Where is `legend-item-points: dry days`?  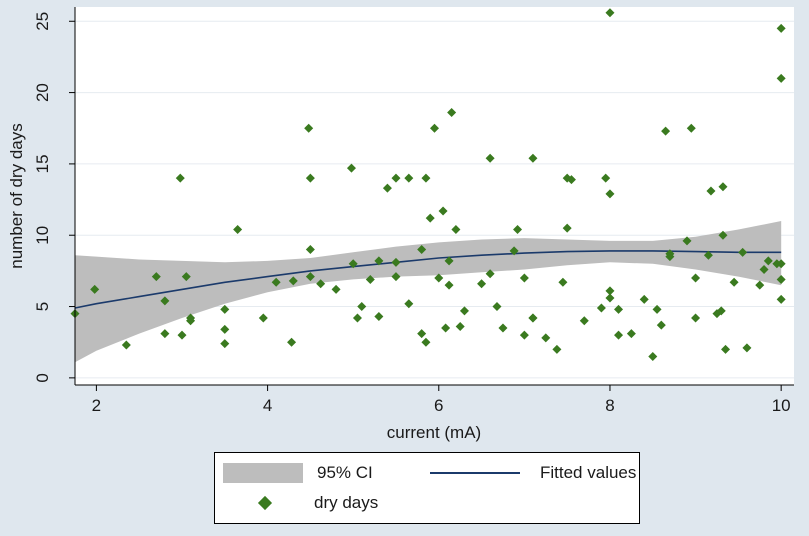 legend-item-points: dry days is located at coordinates (298, 503).